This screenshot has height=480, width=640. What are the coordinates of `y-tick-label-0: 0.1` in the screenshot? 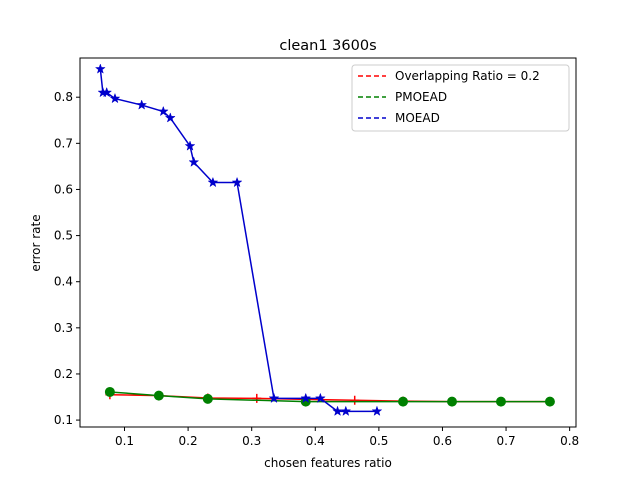 It's located at (63, 420).